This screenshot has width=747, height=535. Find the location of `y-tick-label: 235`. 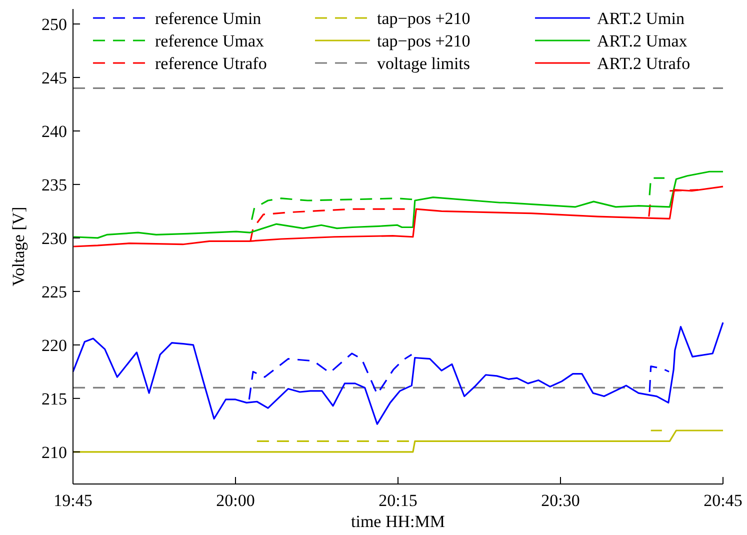

y-tick-label: 235 is located at coordinates (54, 184).